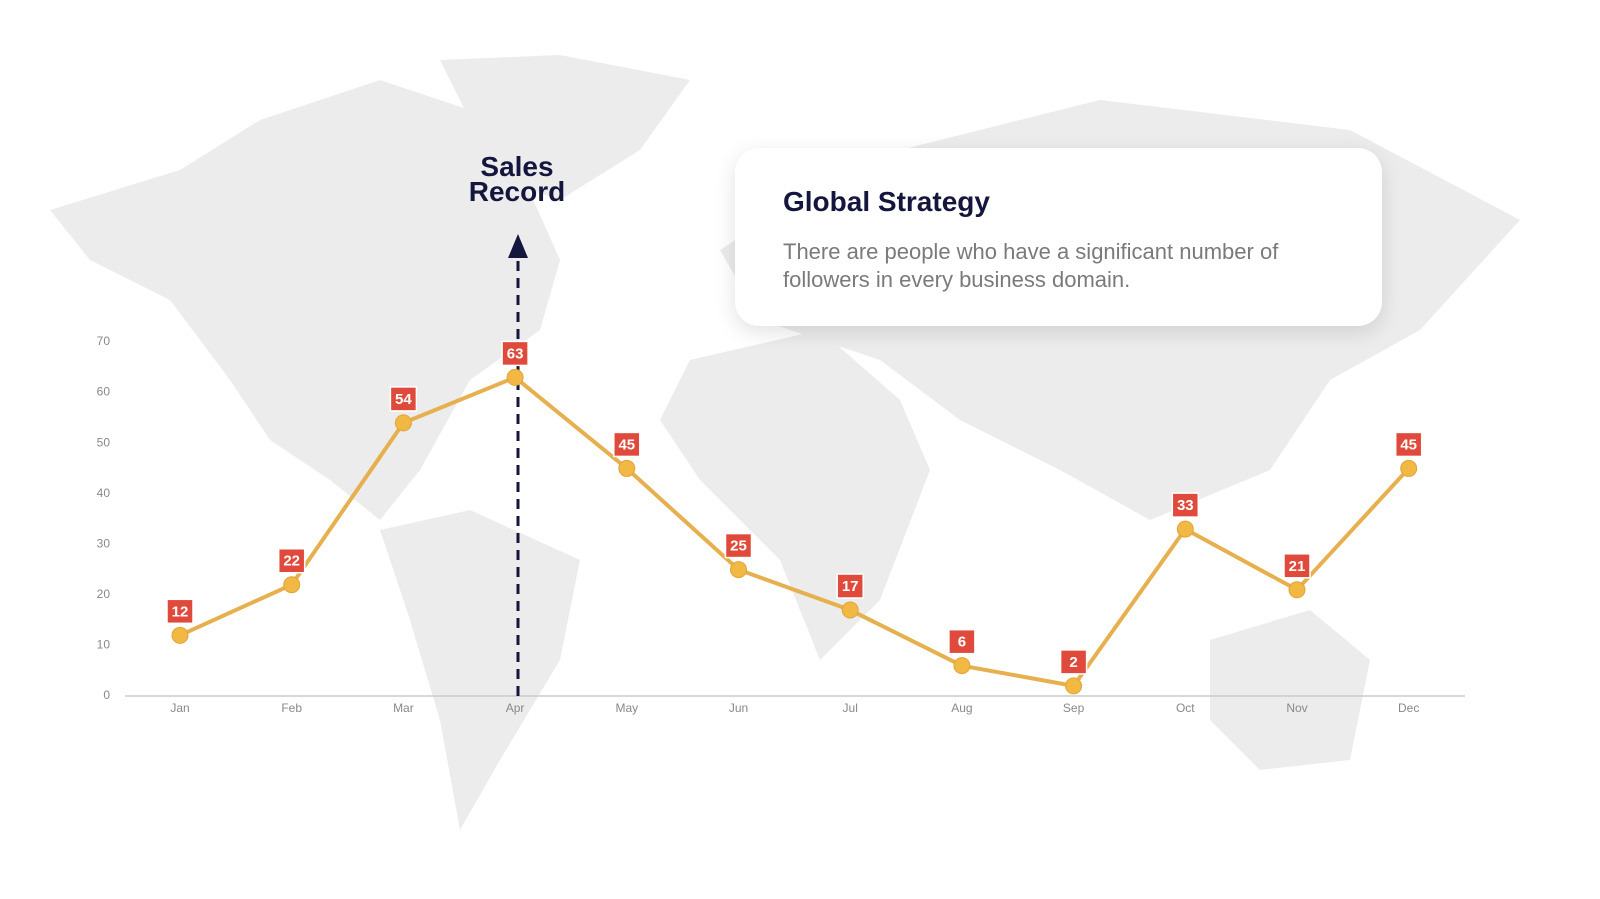  I want to click on value-label: 25, so click(738, 546).